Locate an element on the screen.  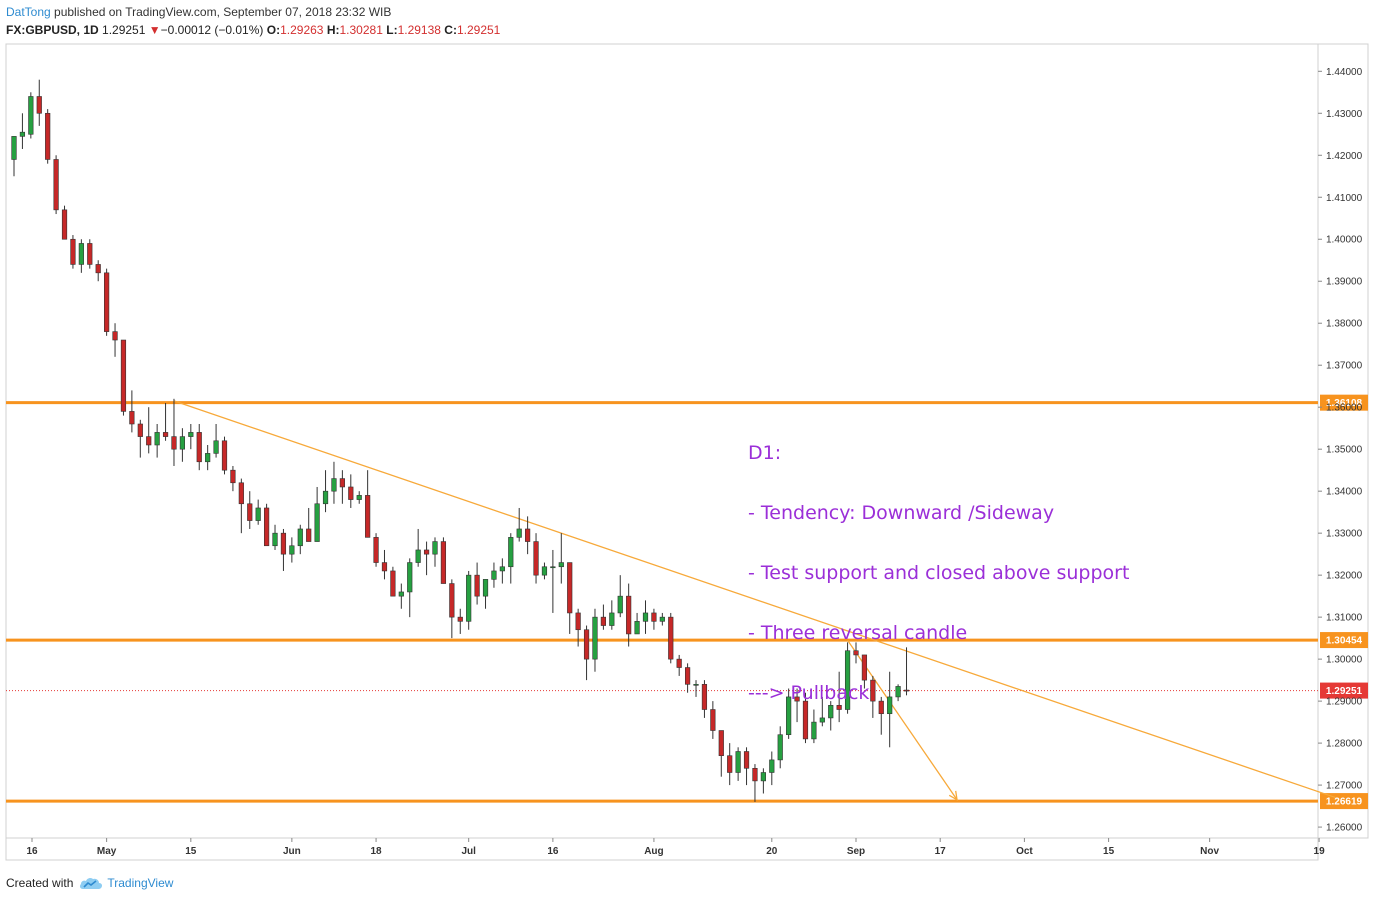
projection-arrow-head is located at coordinates (953, 796).